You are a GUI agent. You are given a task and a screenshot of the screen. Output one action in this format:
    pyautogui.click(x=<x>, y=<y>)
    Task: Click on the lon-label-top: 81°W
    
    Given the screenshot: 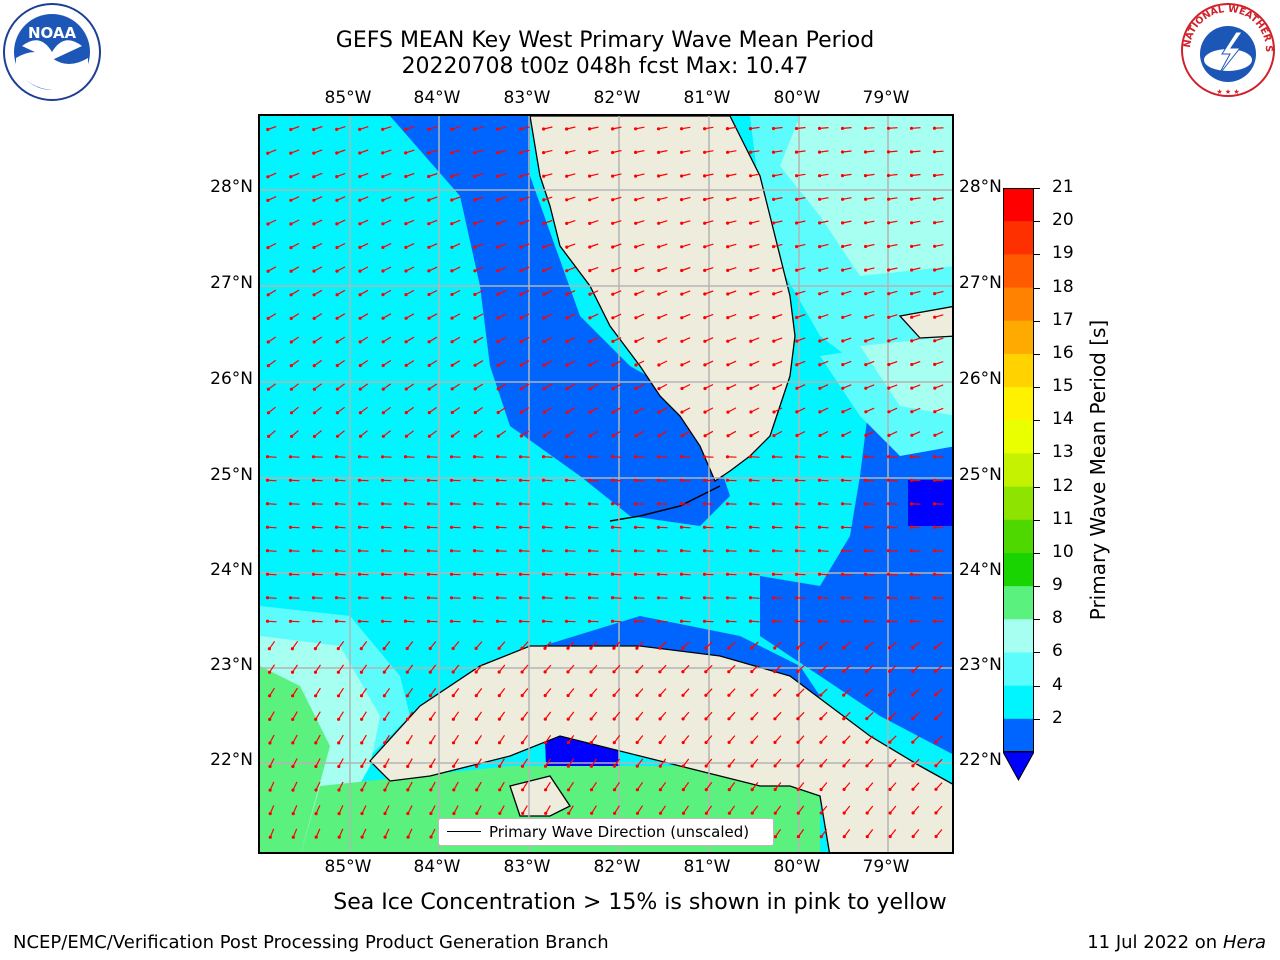 What is the action you would take?
    pyautogui.click(x=707, y=98)
    